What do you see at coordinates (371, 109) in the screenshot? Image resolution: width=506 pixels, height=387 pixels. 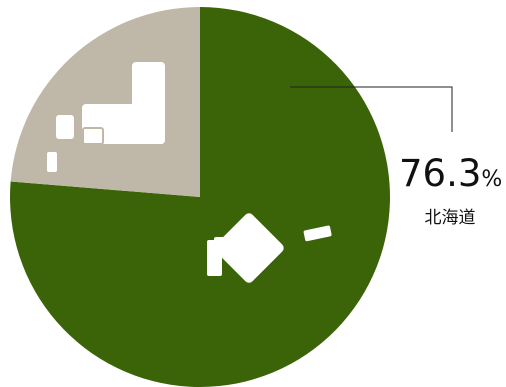 I see `leader-line` at bounding box center [371, 109].